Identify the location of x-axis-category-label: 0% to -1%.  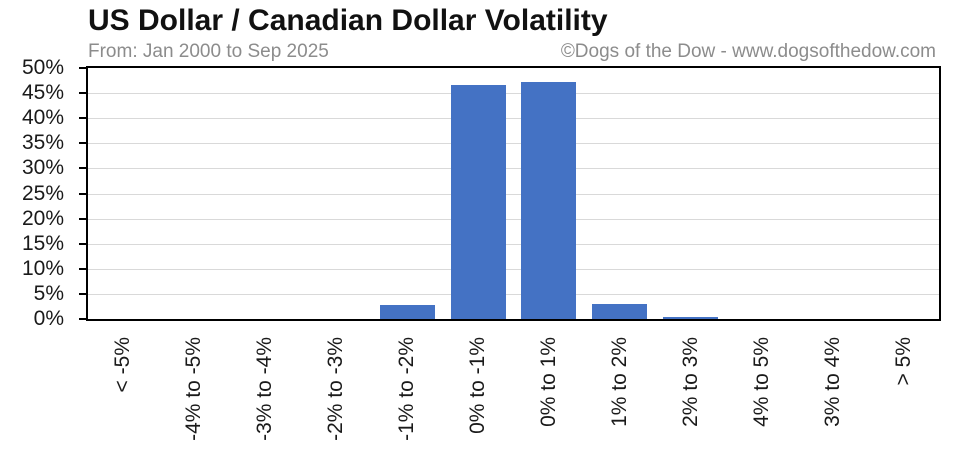
(478, 385).